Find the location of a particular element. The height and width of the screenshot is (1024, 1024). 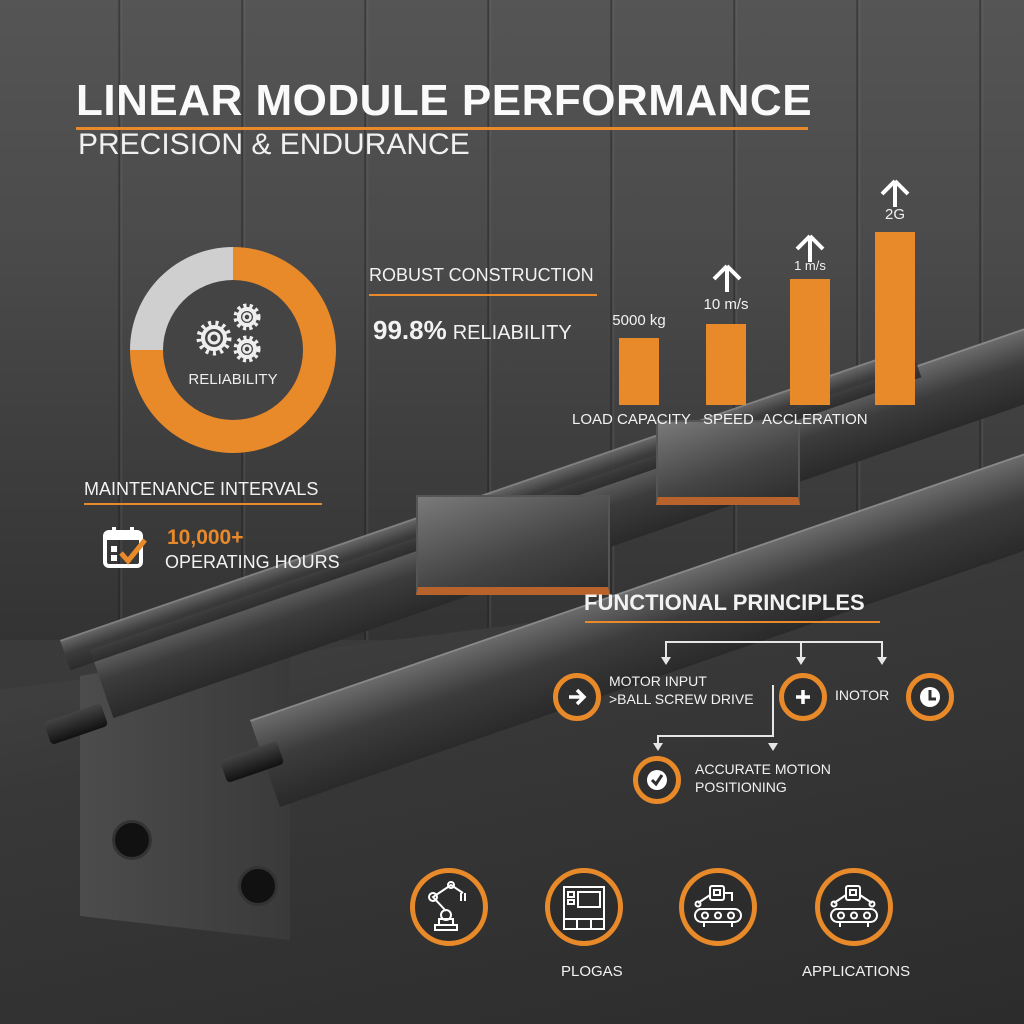

page-title: LINEAR MODULE PERFORMANCE is located at coordinates (444, 100).